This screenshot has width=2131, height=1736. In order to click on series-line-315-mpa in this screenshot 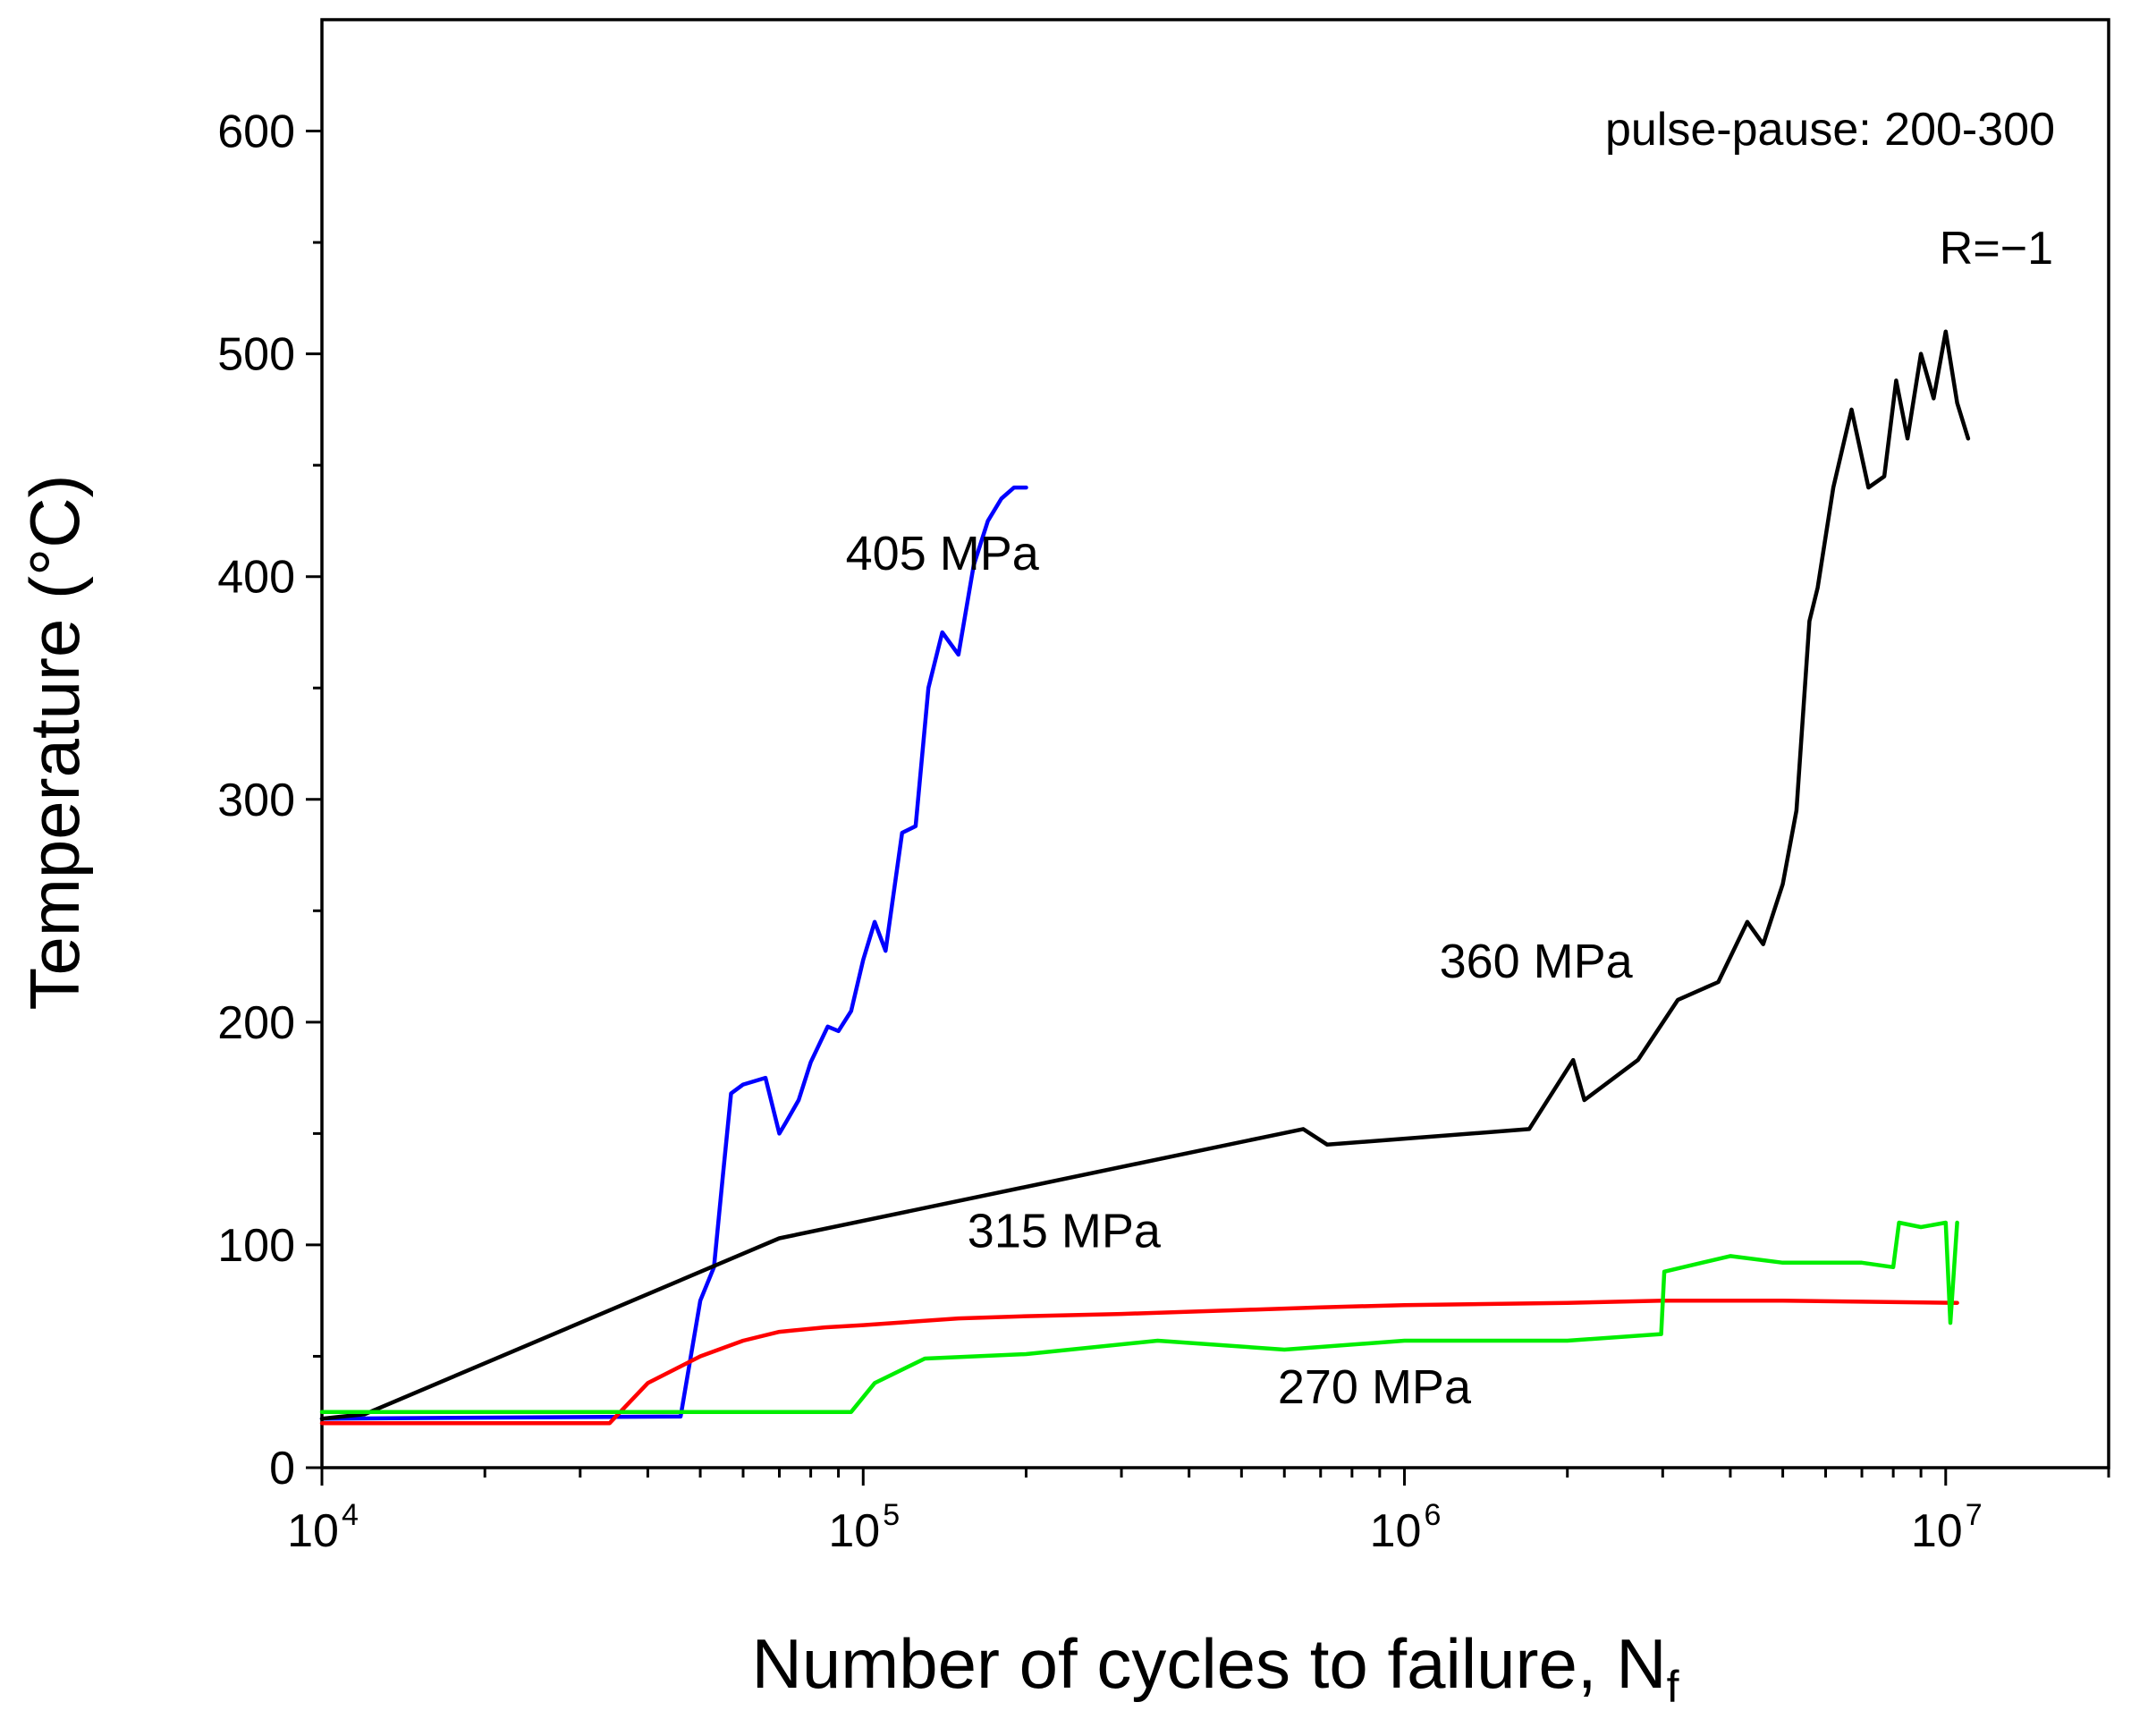, I will do `click(1139, 1362)`.